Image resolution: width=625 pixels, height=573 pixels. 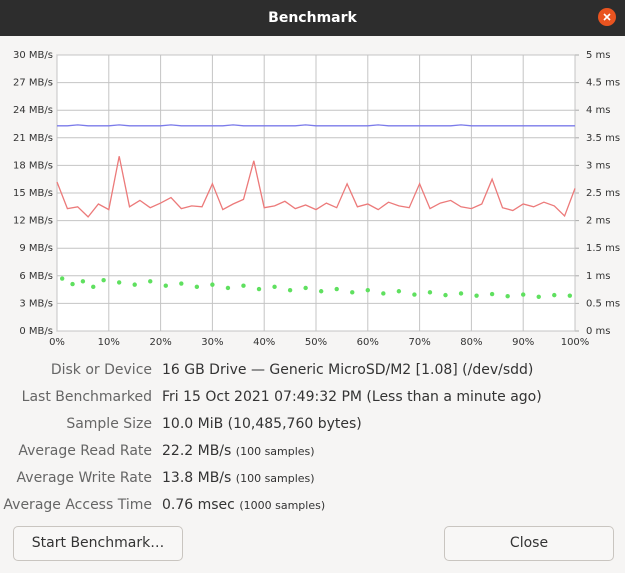 What do you see at coordinates (33, 221) in the screenshot?
I see `y-tick-label: 12 MB/s` at bounding box center [33, 221].